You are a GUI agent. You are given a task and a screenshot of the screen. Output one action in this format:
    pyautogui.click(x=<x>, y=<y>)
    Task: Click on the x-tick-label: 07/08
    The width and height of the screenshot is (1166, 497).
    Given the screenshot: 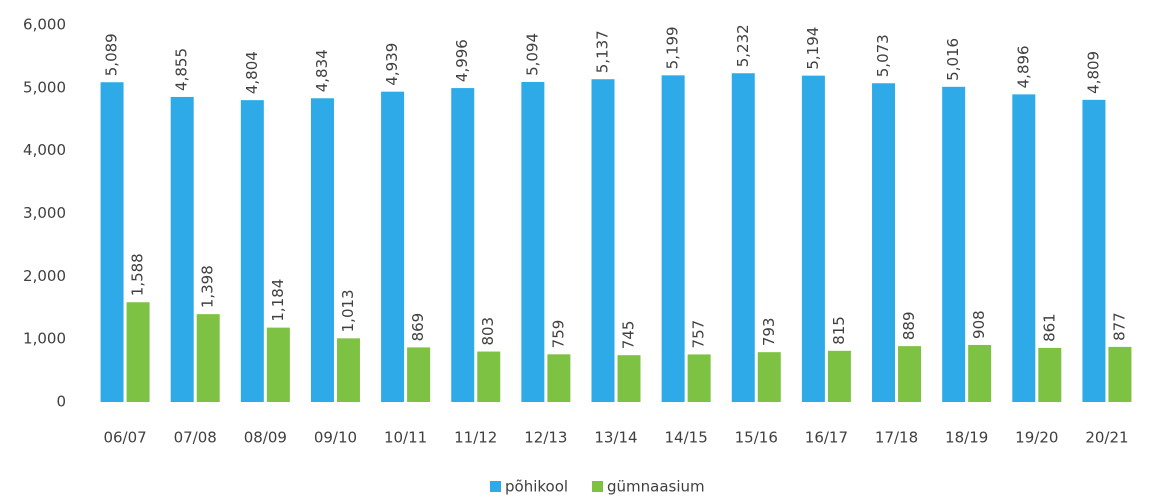 What is the action you would take?
    pyautogui.click(x=195, y=438)
    